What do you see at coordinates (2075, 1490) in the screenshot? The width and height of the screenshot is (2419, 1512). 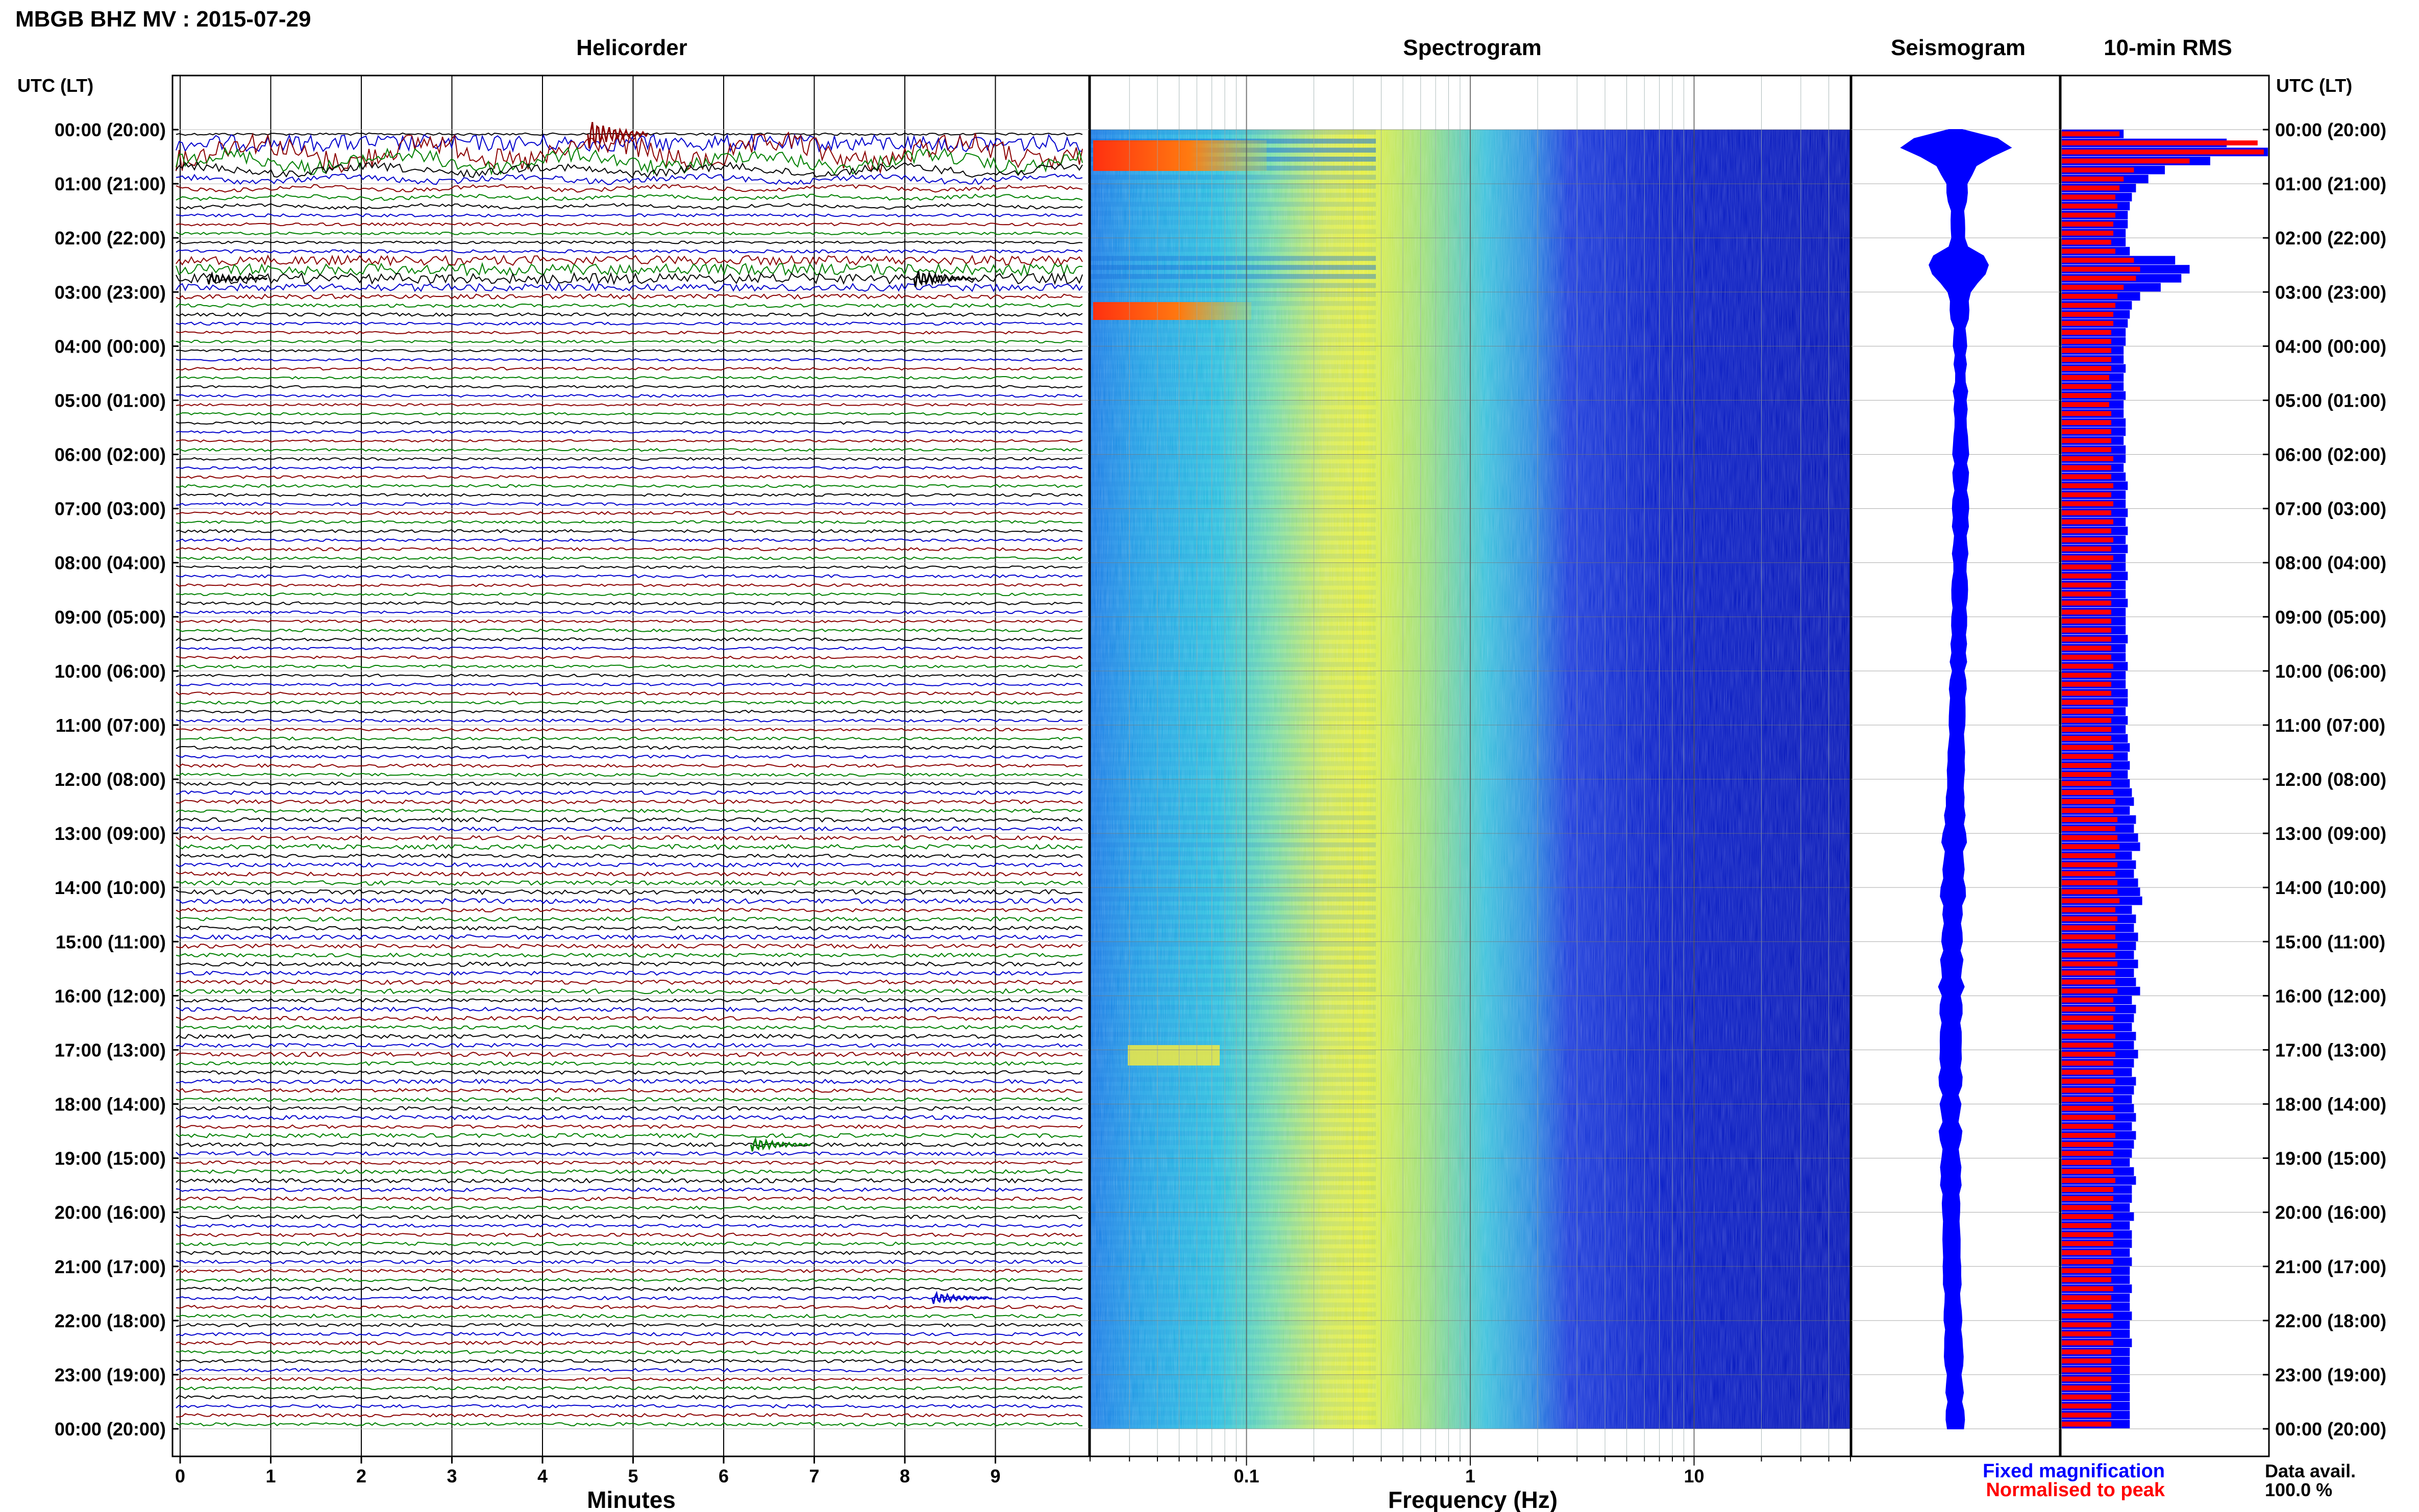 I see `legend-normalised-to-peak: Normalised to peak` at bounding box center [2075, 1490].